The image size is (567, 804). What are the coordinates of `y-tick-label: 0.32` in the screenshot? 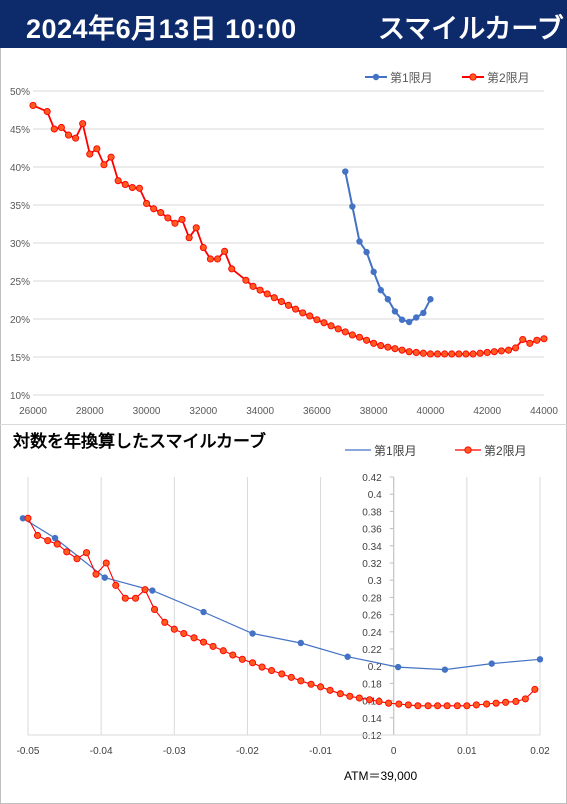 It's located at (372, 564).